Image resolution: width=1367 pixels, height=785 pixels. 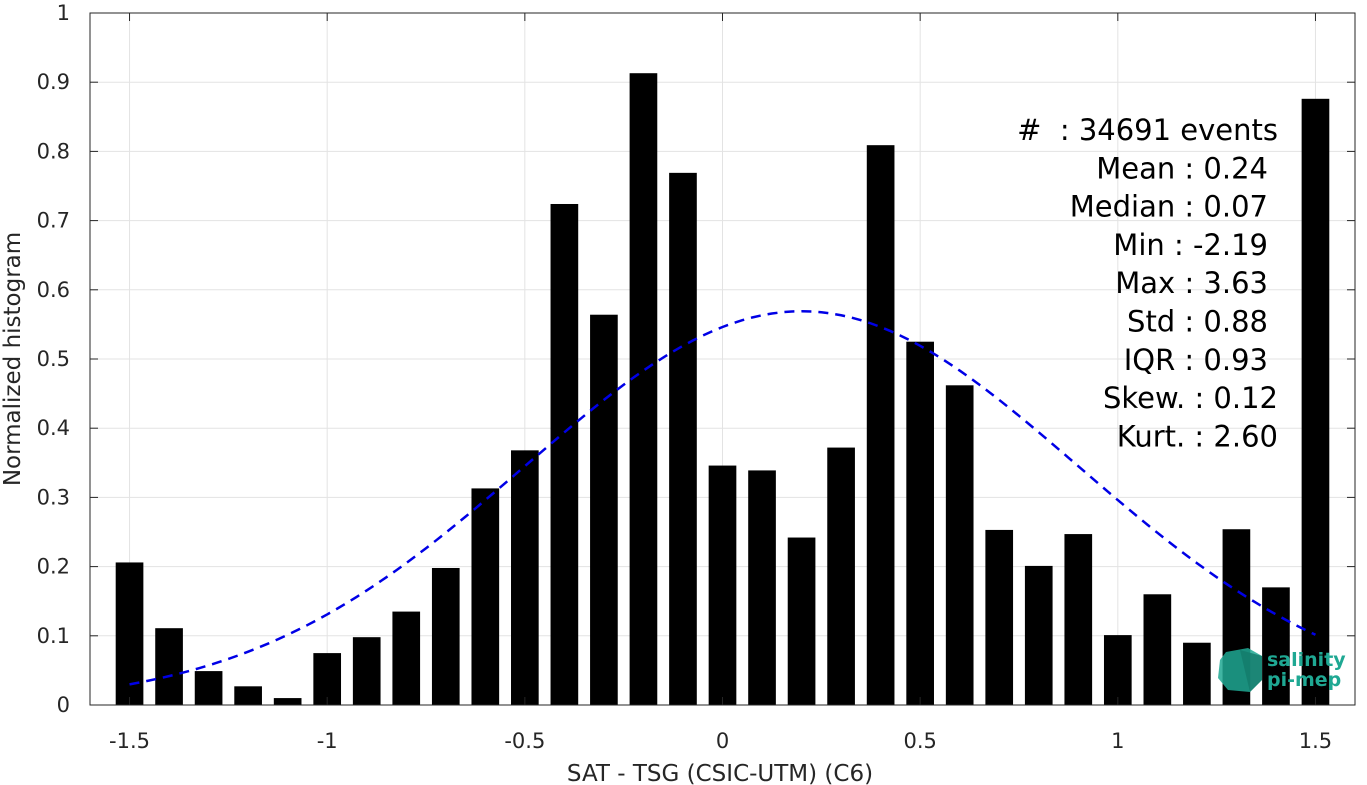 I want to click on y-tick-labels: 0 0.1 0.2 0.3 0.4 0.5 0.6 0.7 0.8 0.9 1, so click(x=53, y=359).